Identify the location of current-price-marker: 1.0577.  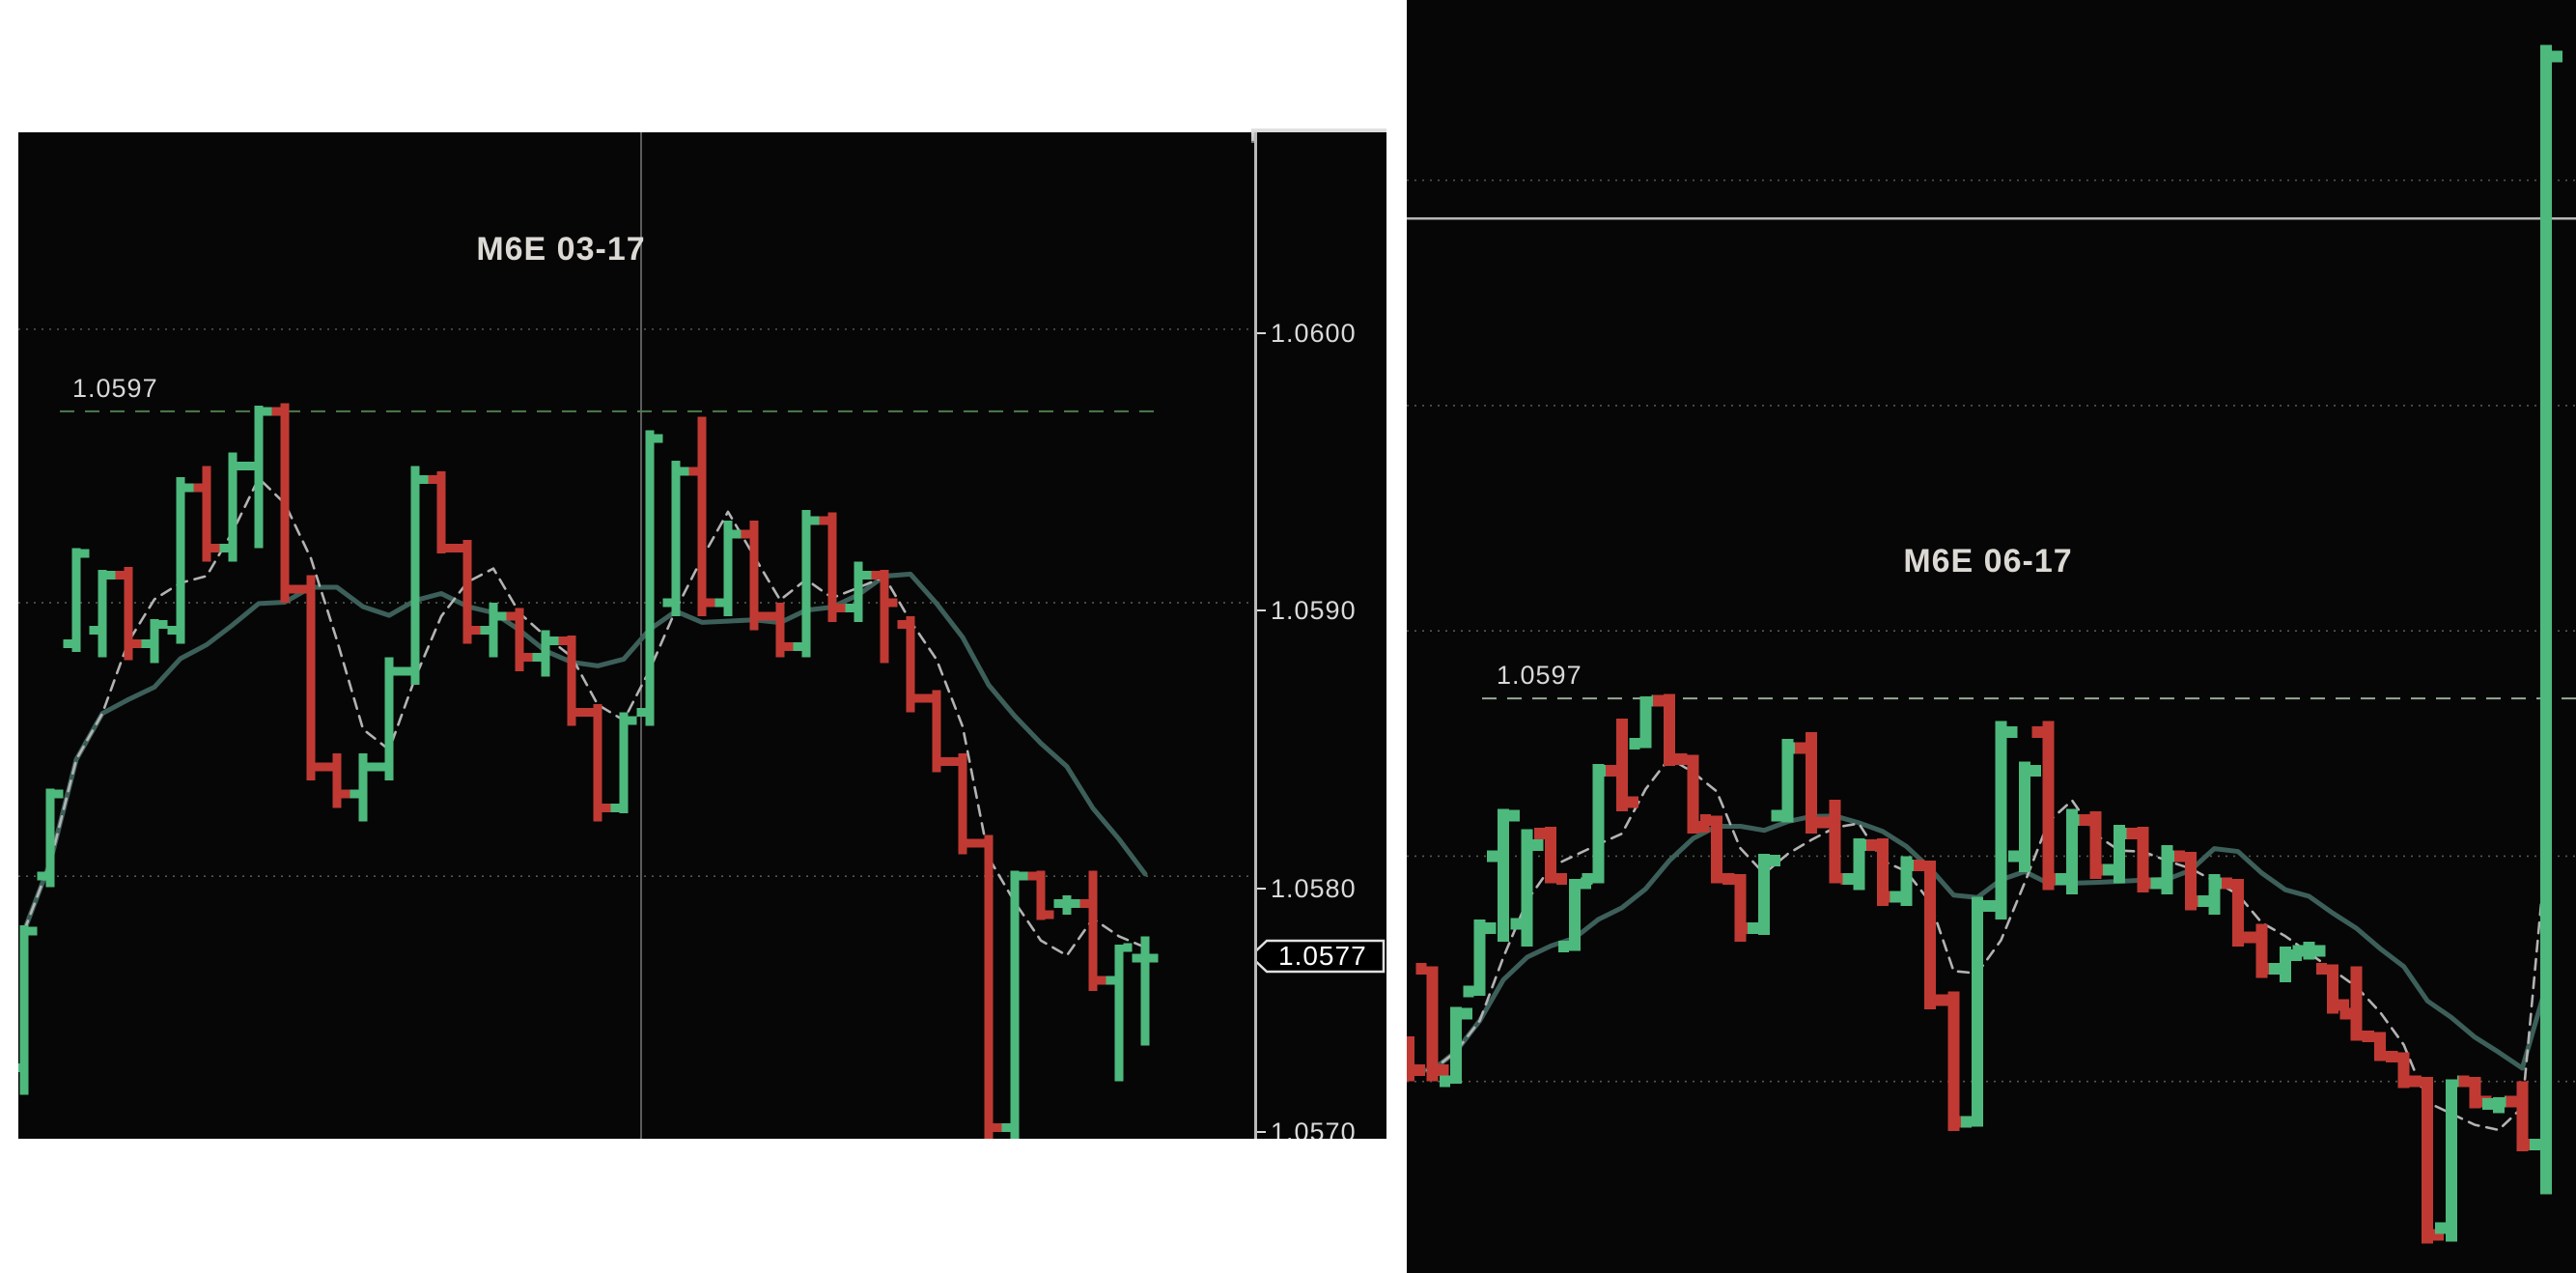
(1322, 956).